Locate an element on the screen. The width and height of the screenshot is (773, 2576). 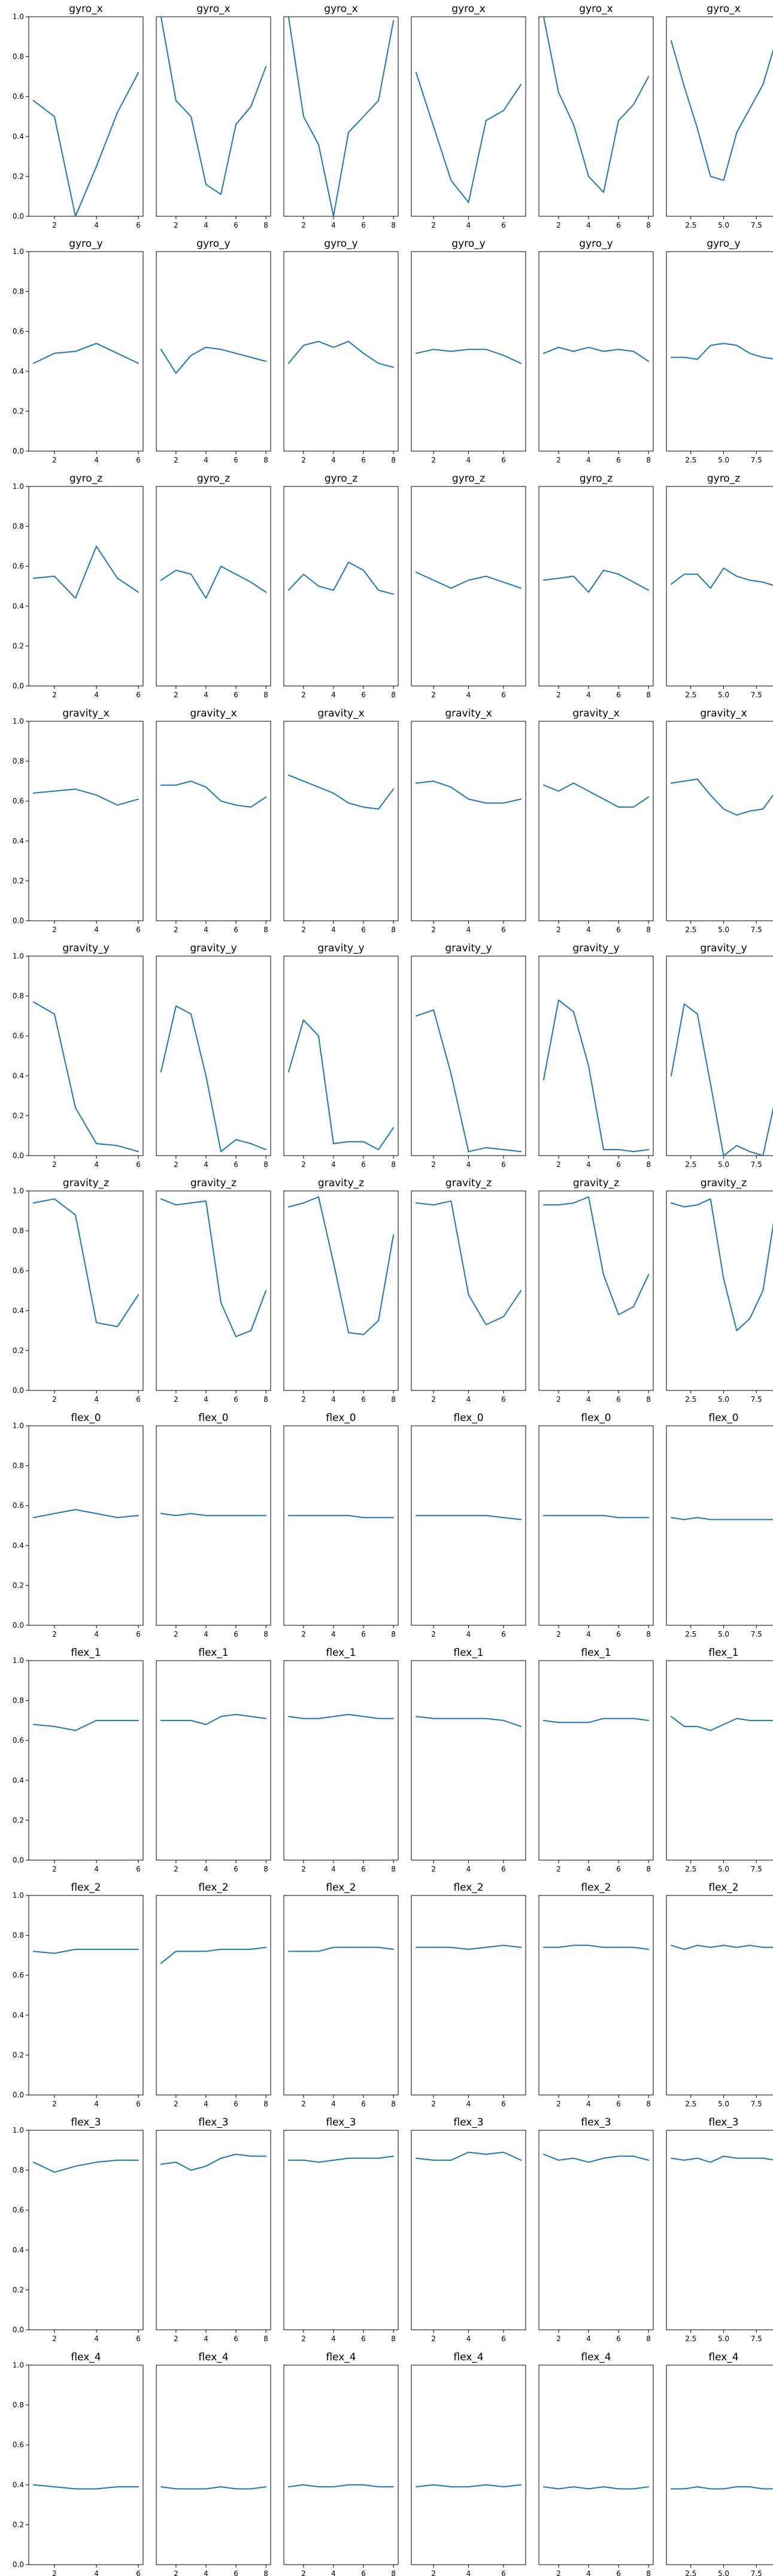
subplot-title: gyro_y is located at coordinates (596, 244).